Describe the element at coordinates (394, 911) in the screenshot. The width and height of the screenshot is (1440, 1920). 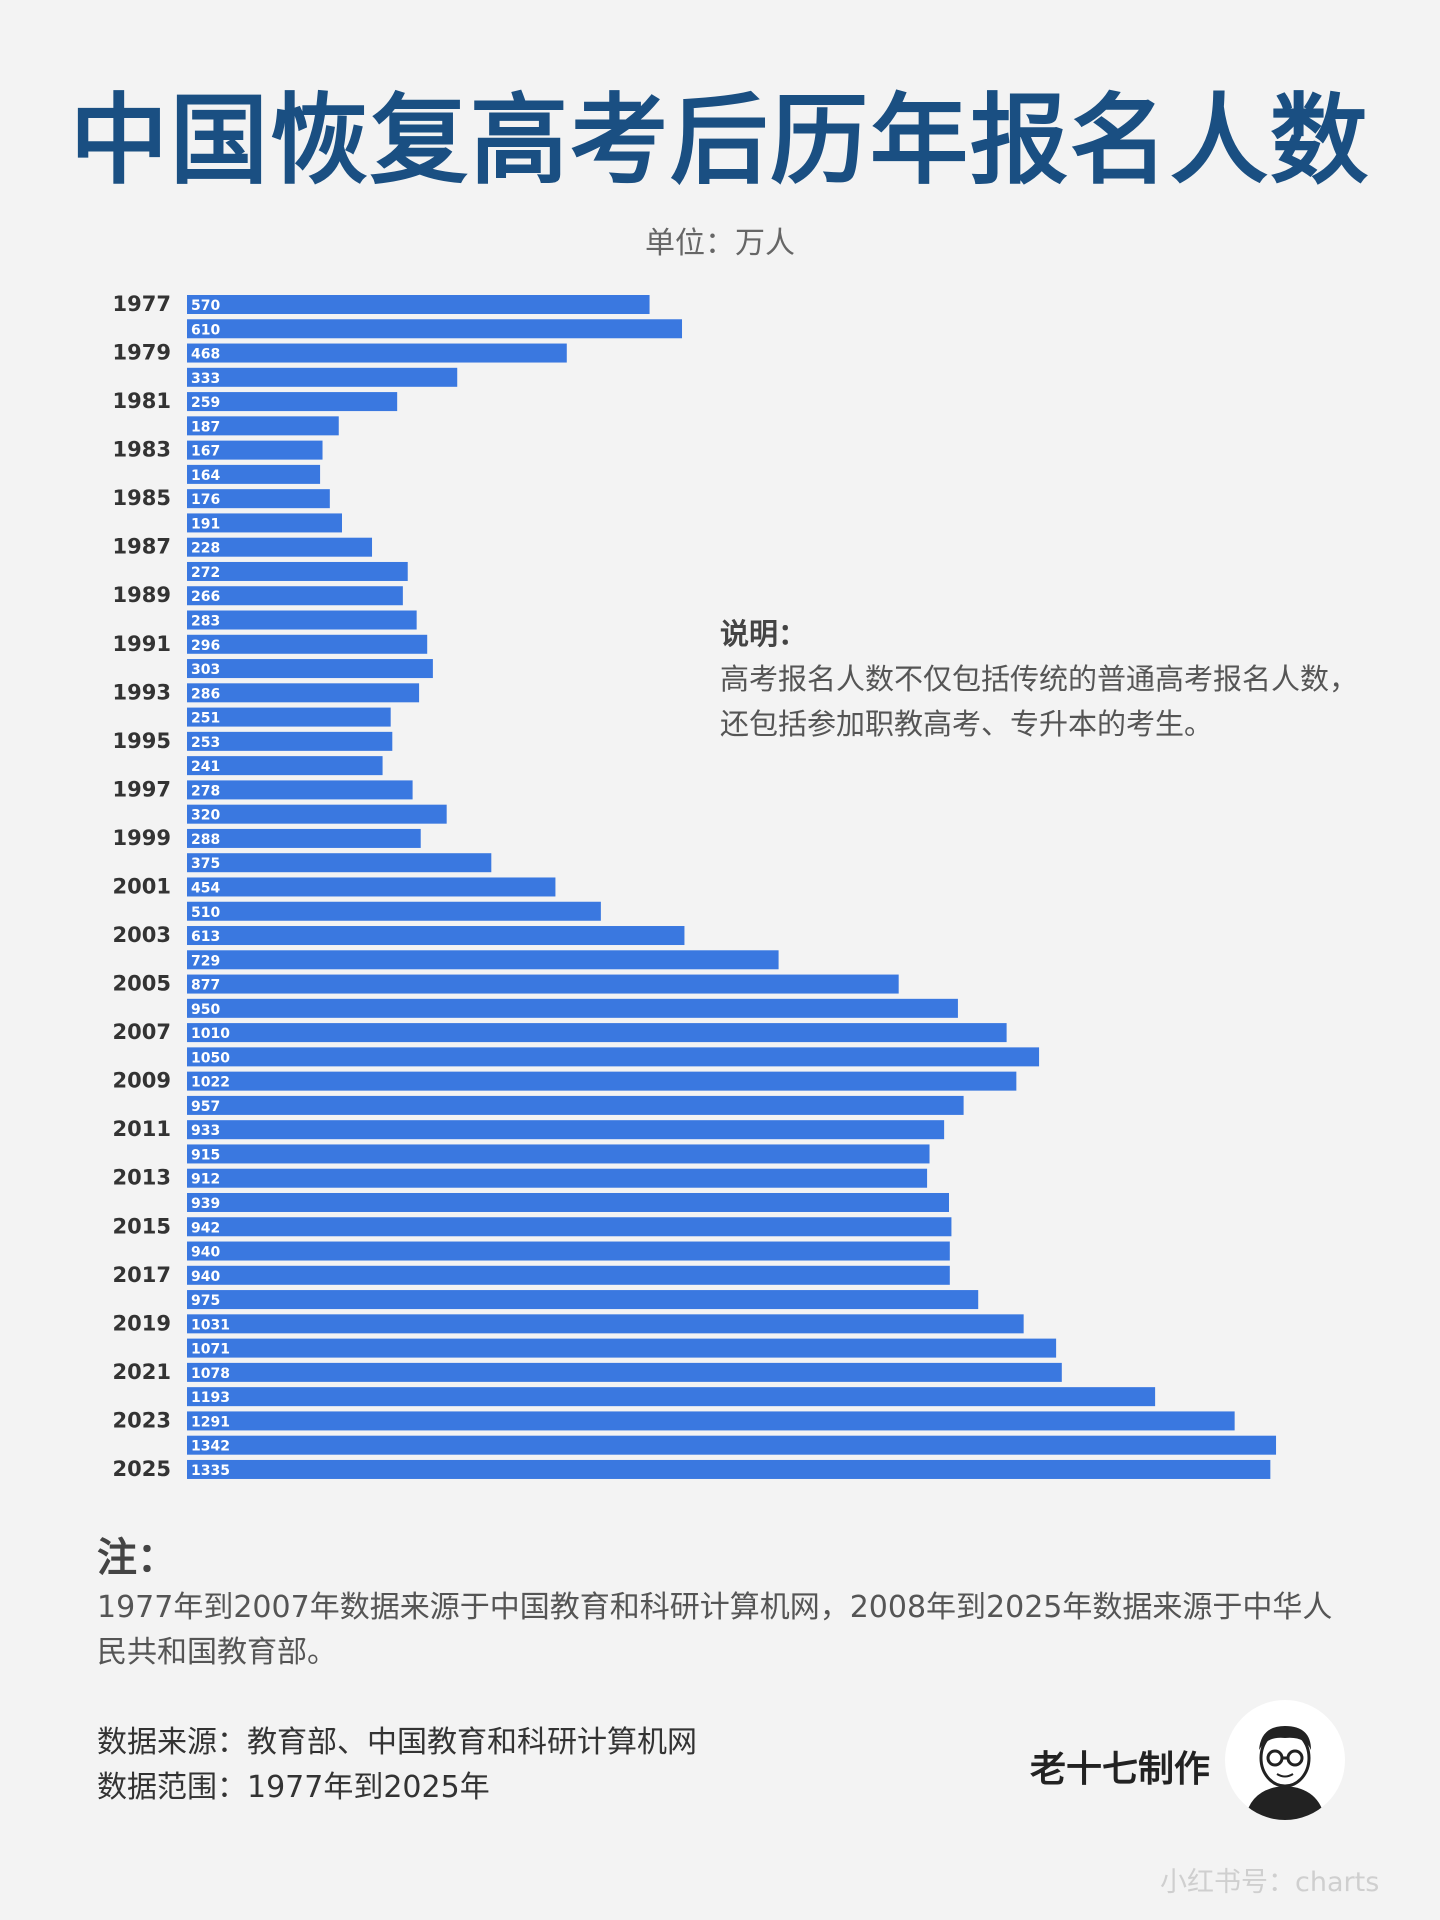
I see `bar-2002` at that location.